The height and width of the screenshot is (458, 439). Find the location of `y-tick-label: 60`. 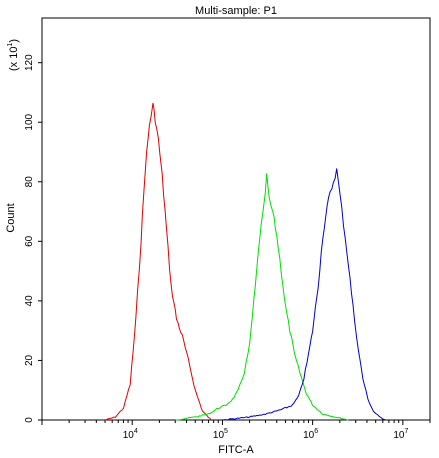

y-tick-label: 60 is located at coordinates (29, 241).